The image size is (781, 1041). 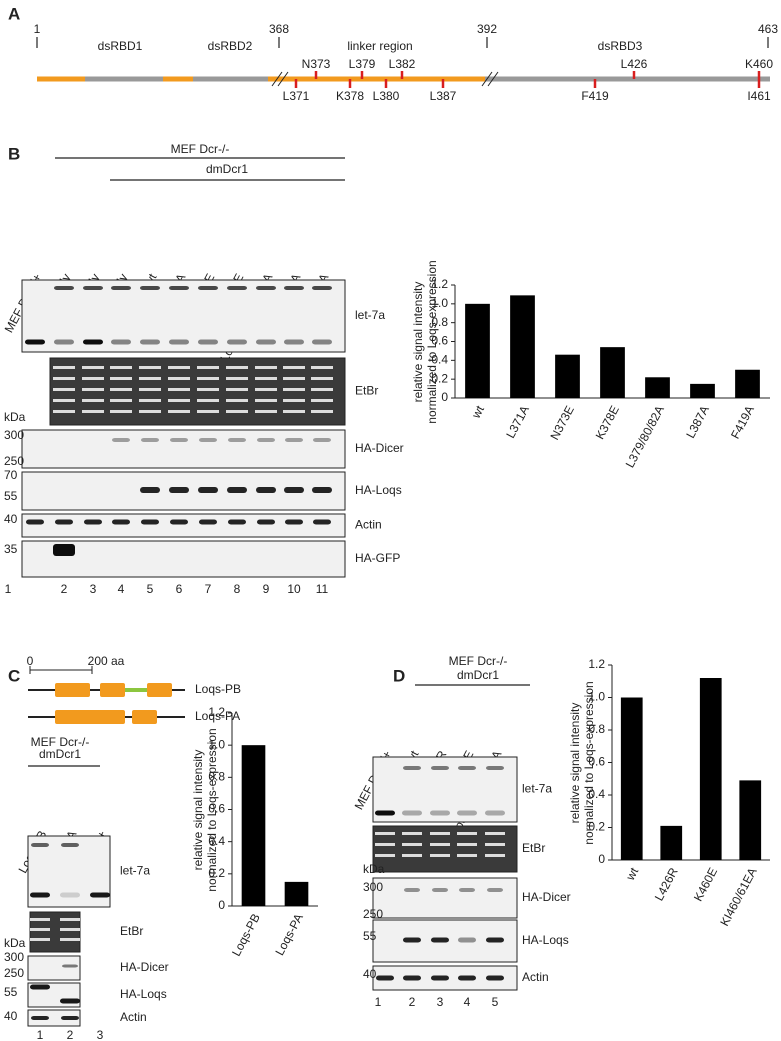 I want to click on mutation-label: I461, so click(x=759, y=96).